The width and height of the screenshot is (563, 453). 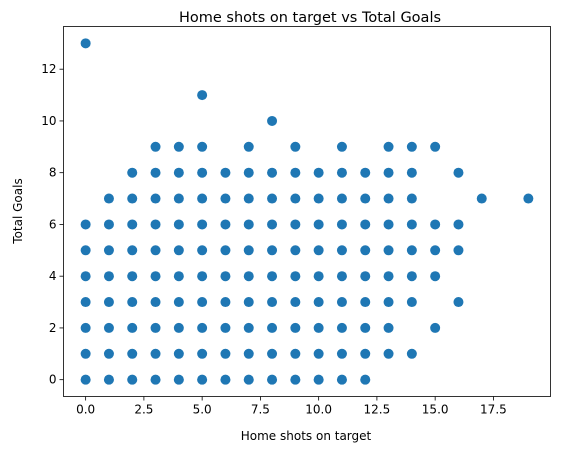 What do you see at coordinates (48, 121) in the screenshot?
I see `y-tick-label: 10` at bounding box center [48, 121].